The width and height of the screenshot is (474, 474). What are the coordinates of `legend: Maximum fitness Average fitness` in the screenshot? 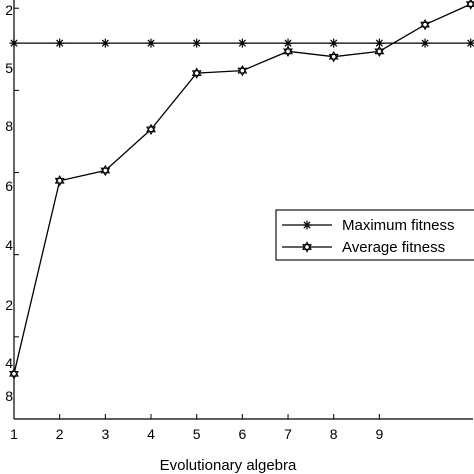 It's located at (374, 235).